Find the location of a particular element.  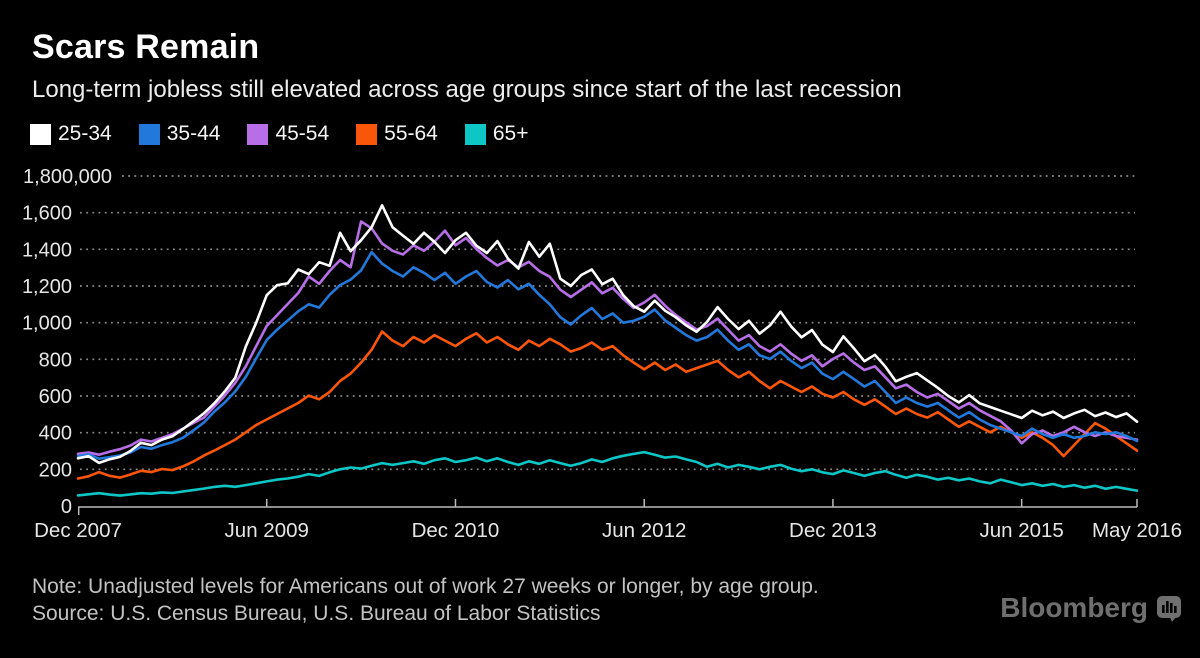

legend-item-45-54: 45-54 is located at coordinates (288, 134).